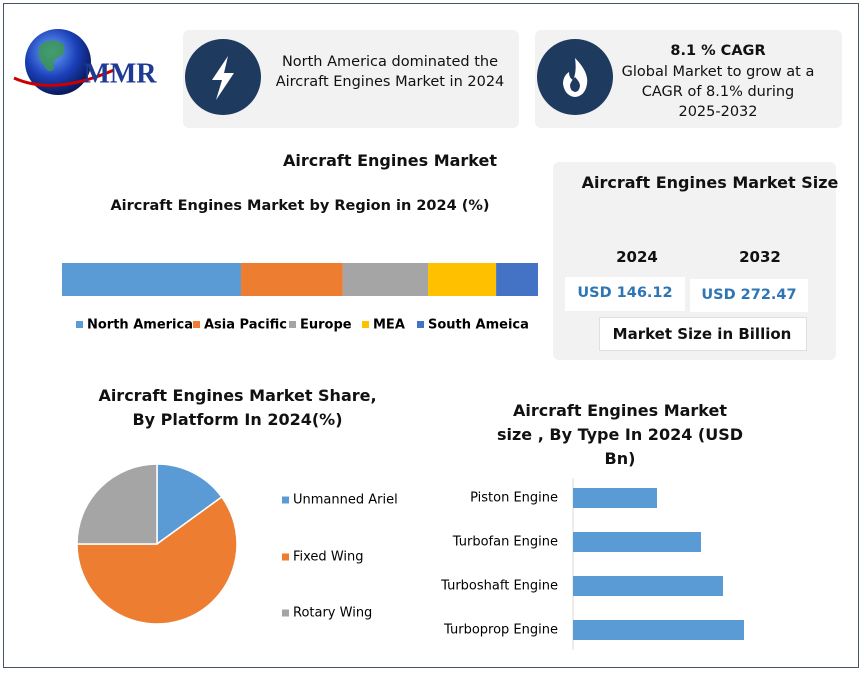  I want to click on category-label: Turbofan Engine, so click(505, 542).